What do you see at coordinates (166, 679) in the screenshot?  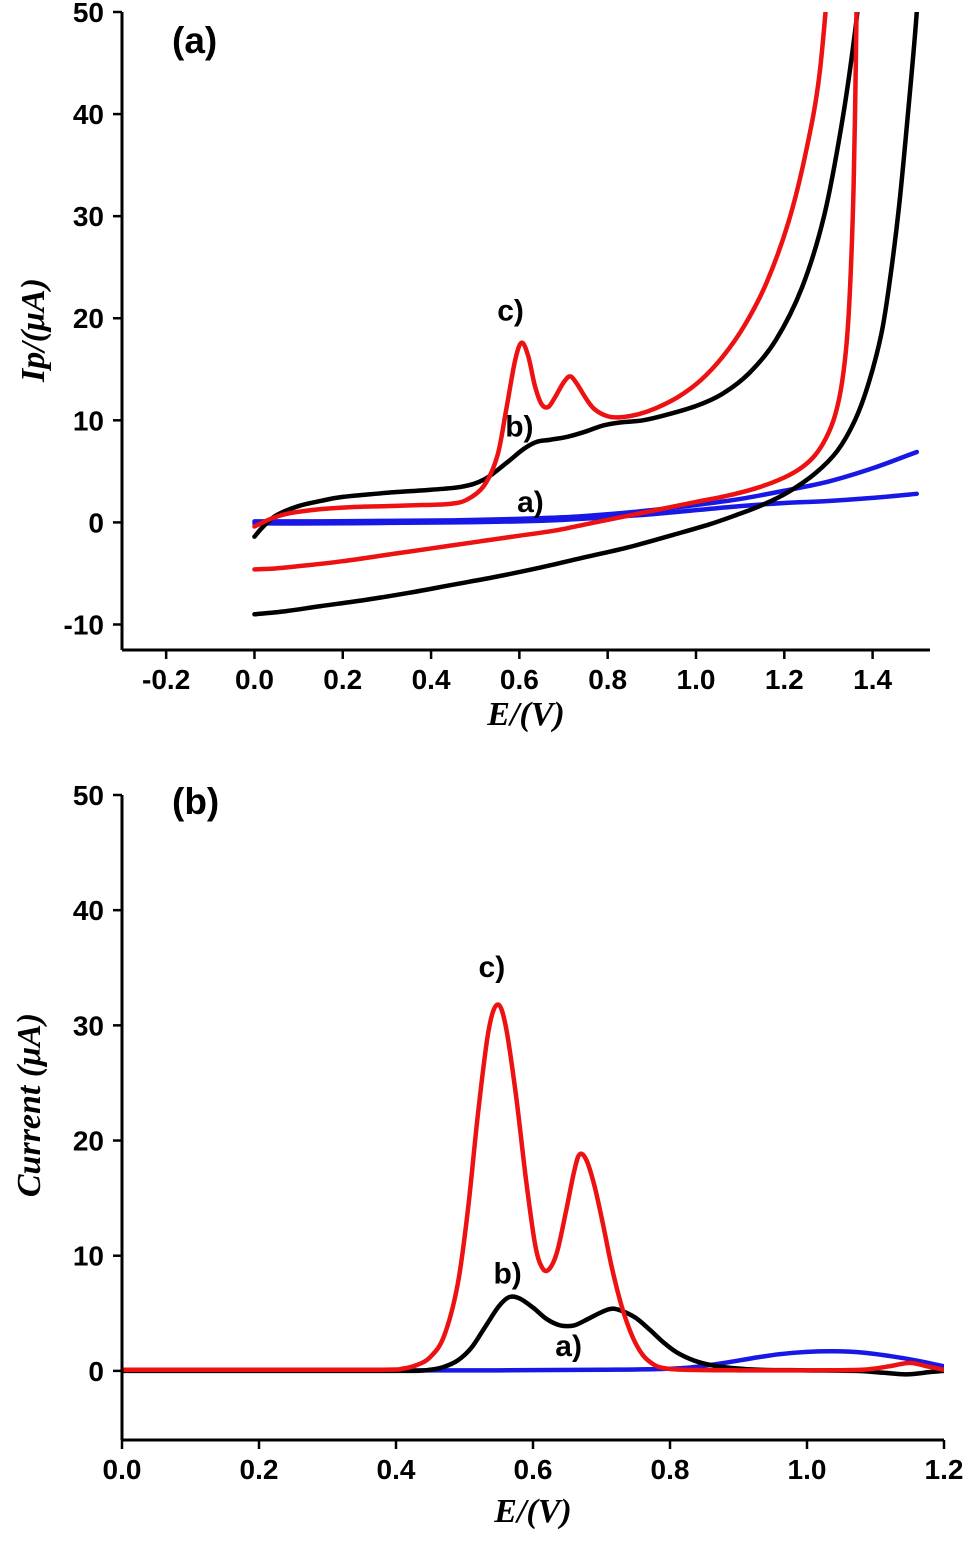 I see `x-tick-label: -0.2` at bounding box center [166, 679].